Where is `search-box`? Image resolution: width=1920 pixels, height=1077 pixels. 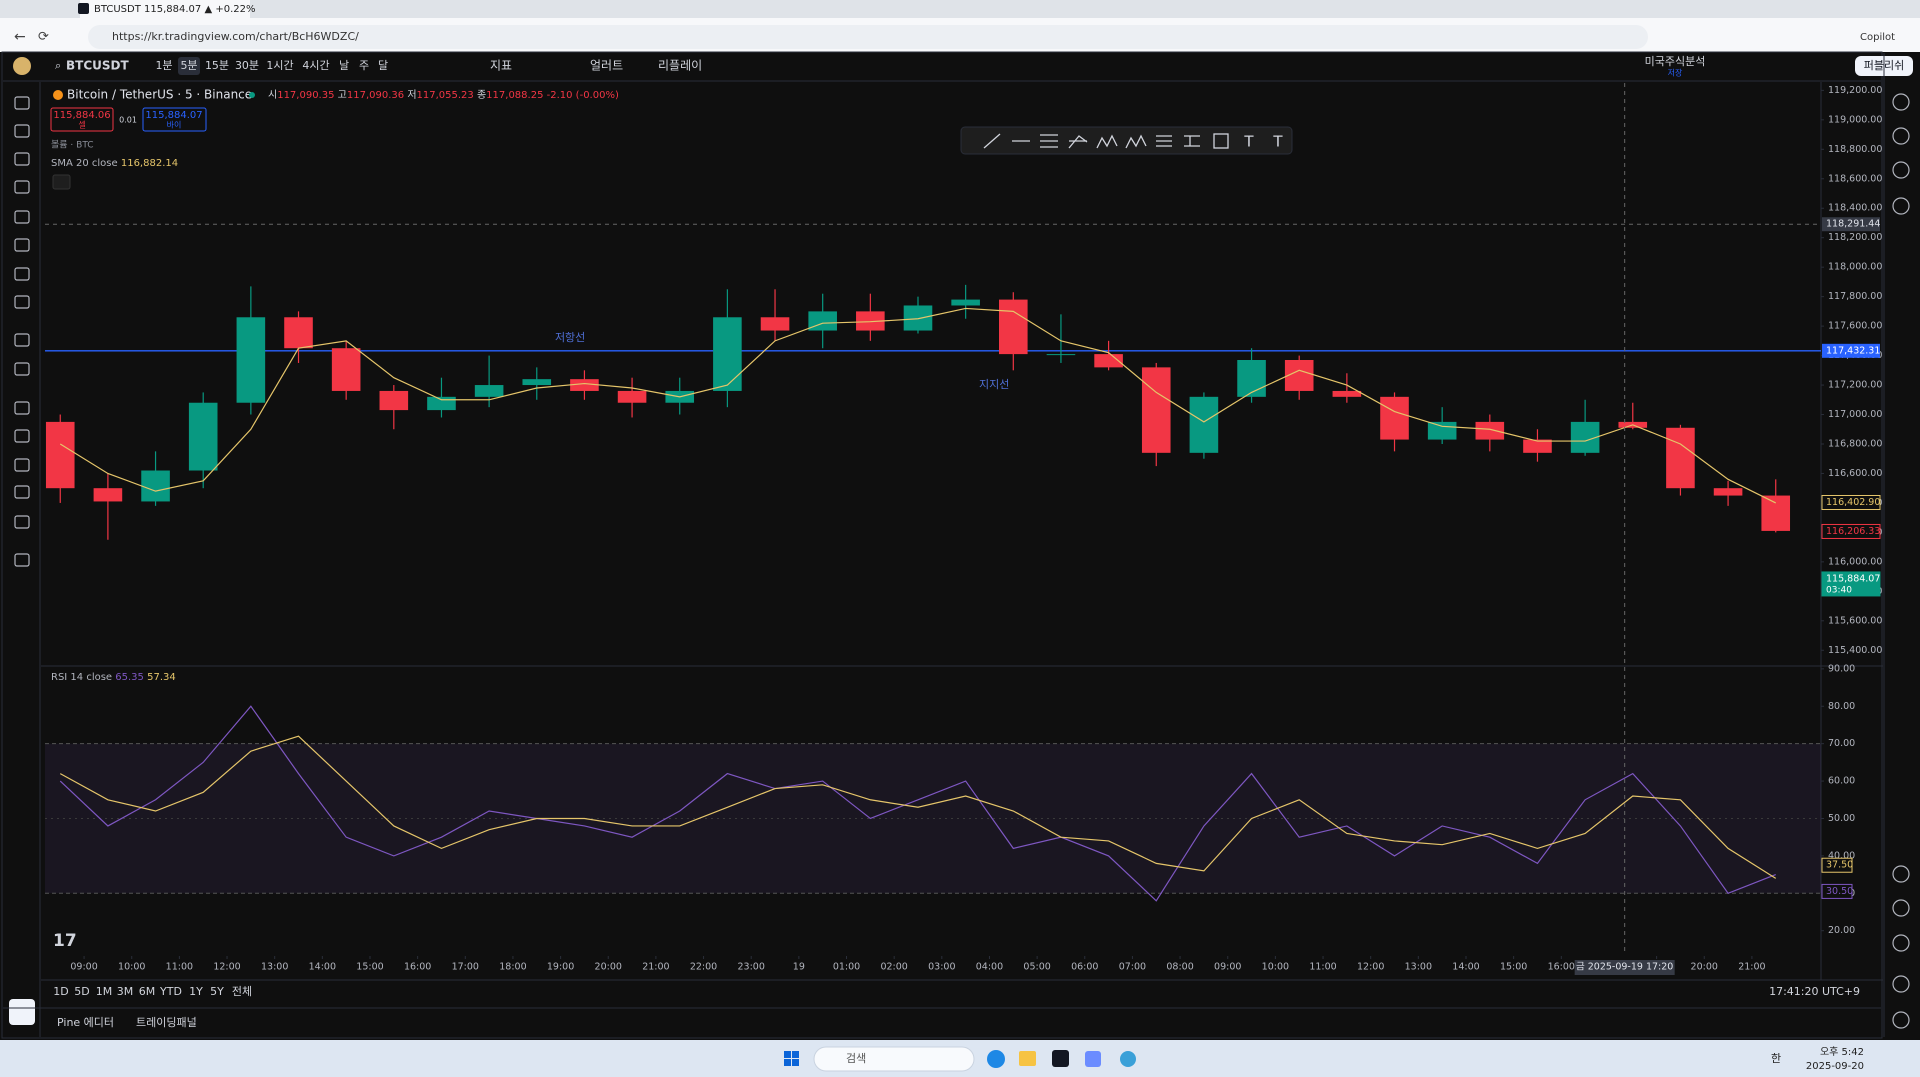
search-box is located at coordinates (894, 1059).